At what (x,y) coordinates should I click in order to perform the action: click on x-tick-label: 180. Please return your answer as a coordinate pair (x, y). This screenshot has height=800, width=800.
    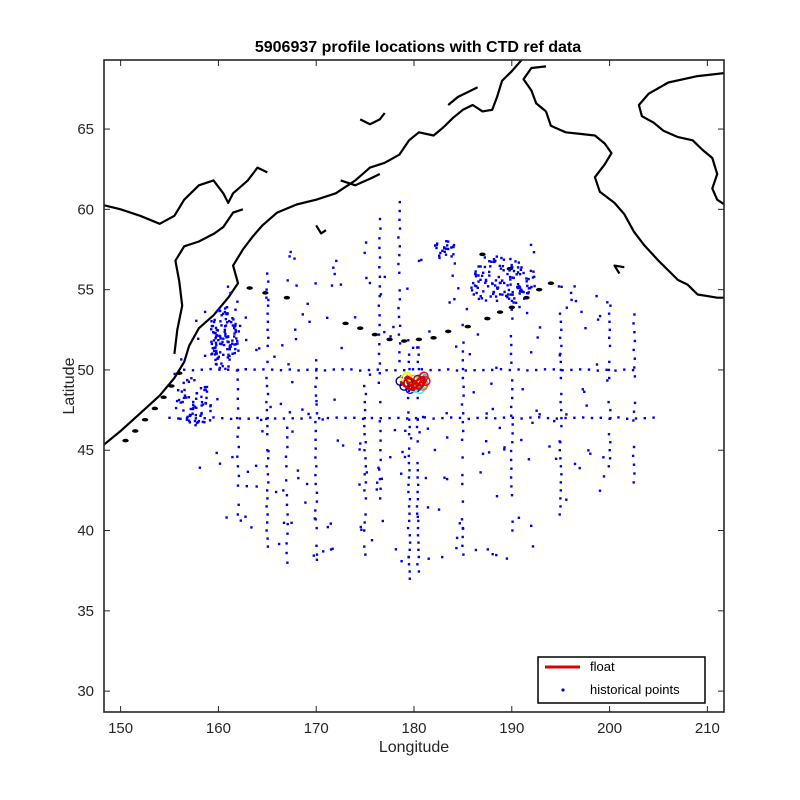
    Looking at the image, I should click on (413, 728).